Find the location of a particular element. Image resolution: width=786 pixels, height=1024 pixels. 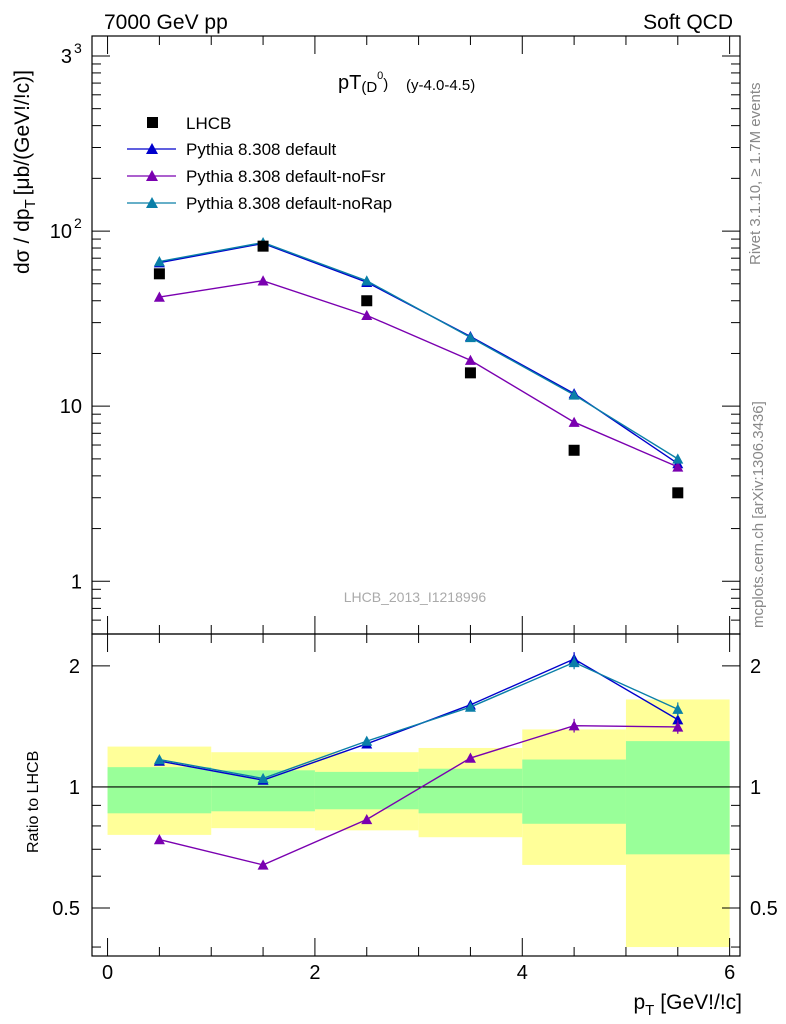

analysis-watermark: LHCB_2013_I1218996 is located at coordinates (415, 597).